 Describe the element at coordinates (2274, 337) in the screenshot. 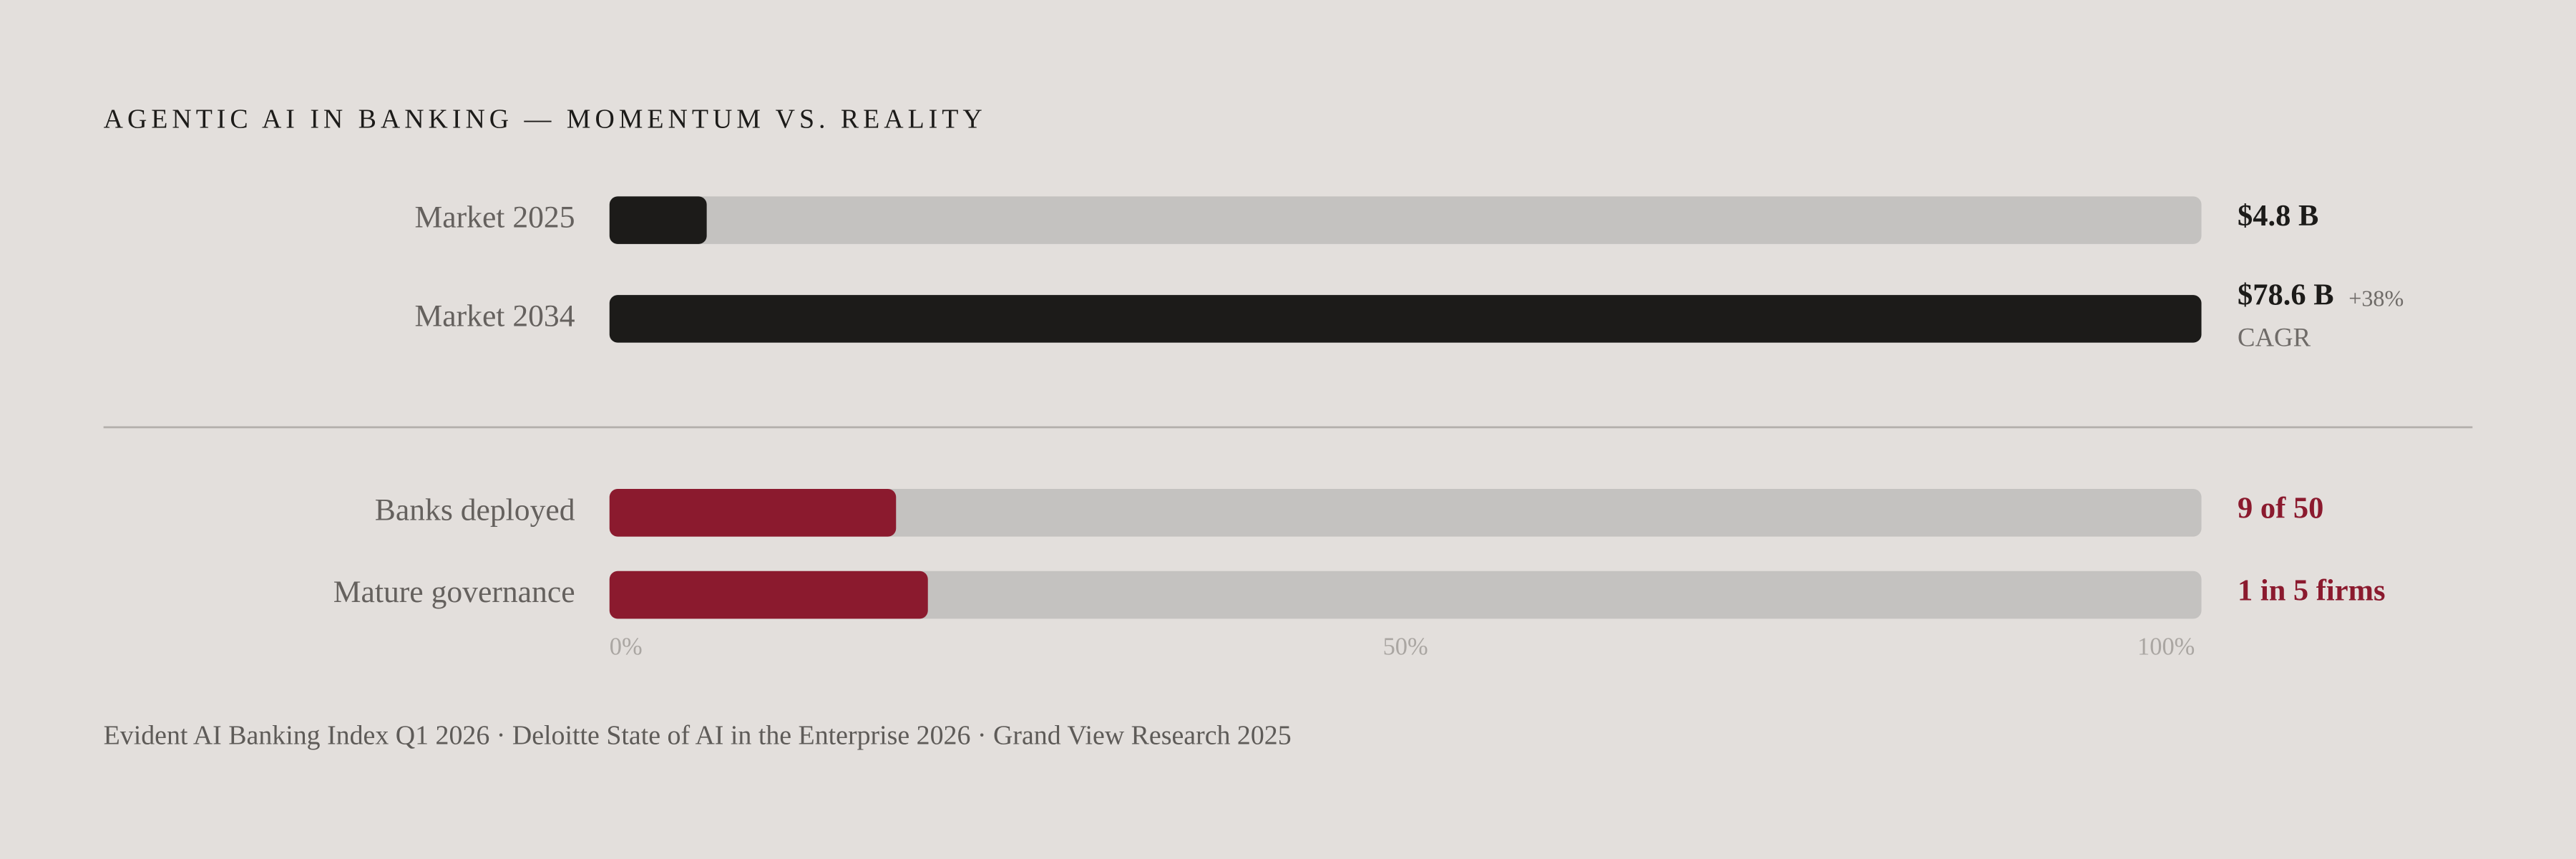

I see `growth-label: CAGR` at that location.